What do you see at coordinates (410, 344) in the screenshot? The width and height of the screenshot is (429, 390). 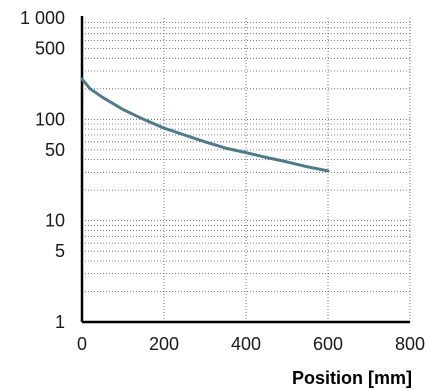 I see `x-tick-label: 800` at bounding box center [410, 344].